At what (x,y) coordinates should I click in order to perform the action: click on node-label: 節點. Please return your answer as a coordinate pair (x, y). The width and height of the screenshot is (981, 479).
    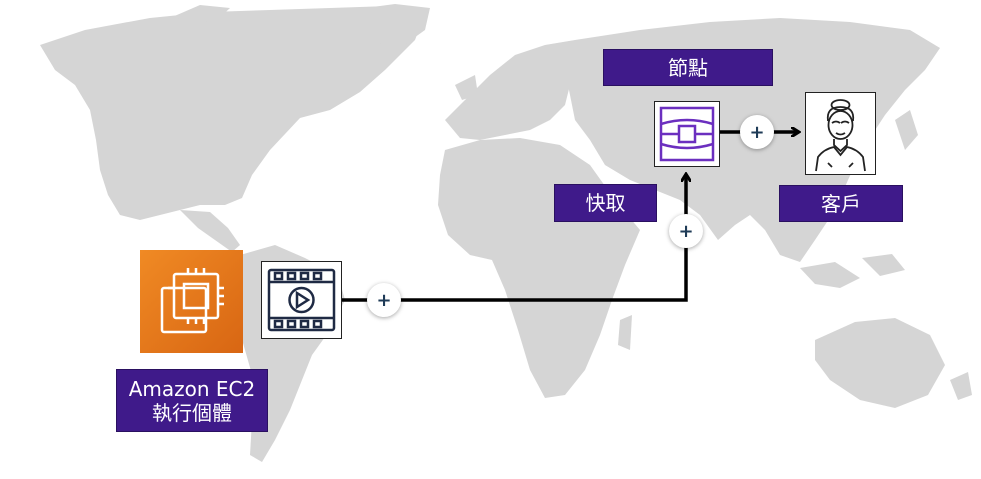
    Looking at the image, I should click on (688, 67).